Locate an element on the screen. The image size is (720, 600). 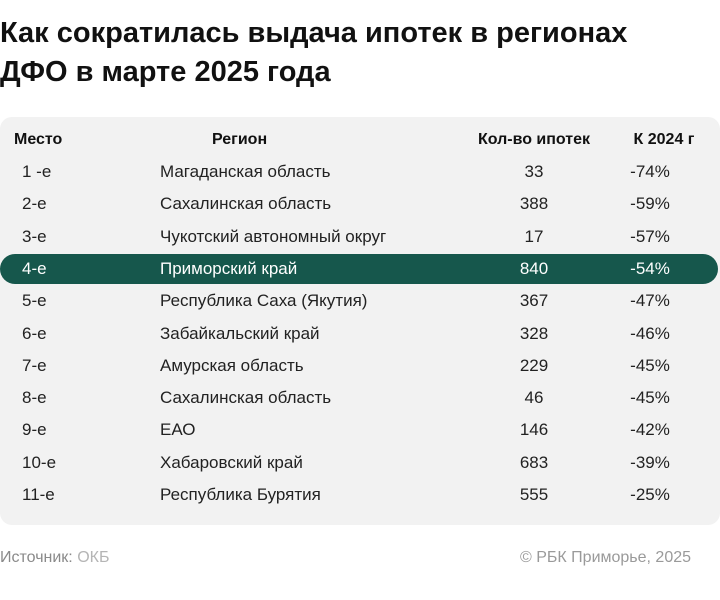
source-label: Источник: is located at coordinates (36, 557).